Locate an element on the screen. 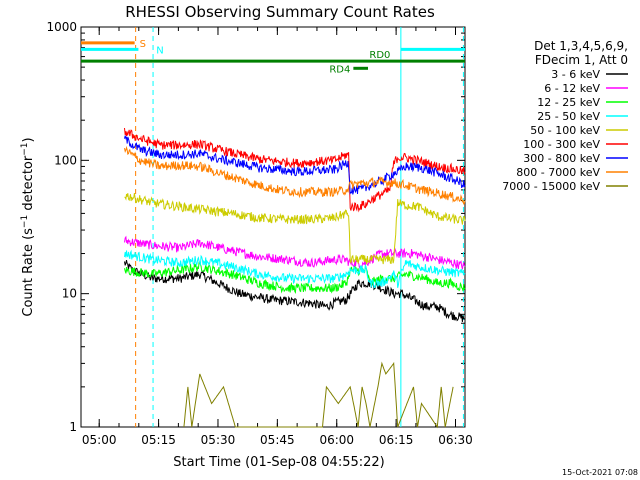 The width and height of the screenshot is (640, 480). x-axis-label: Start Time (01-Sep-08 04:55:22) is located at coordinates (278, 462).